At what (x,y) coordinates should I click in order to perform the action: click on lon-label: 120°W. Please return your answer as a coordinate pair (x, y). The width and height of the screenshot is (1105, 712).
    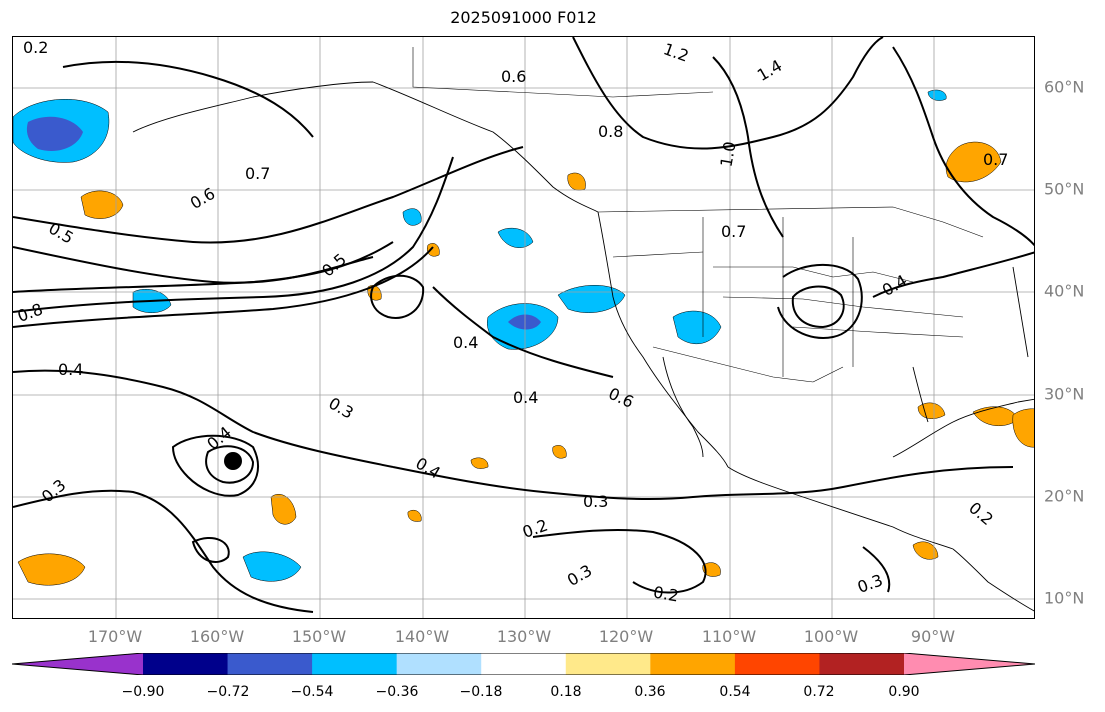
    Looking at the image, I should click on (626, 636).